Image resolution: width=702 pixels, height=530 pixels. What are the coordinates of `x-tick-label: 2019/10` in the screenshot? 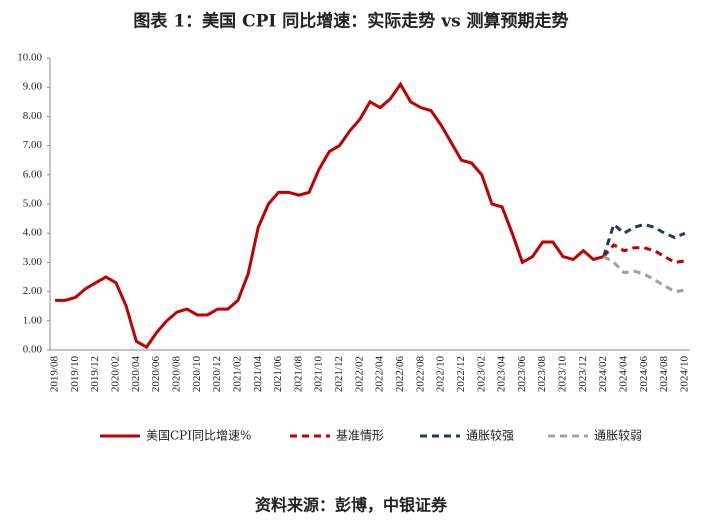 It's located at (75, 374).